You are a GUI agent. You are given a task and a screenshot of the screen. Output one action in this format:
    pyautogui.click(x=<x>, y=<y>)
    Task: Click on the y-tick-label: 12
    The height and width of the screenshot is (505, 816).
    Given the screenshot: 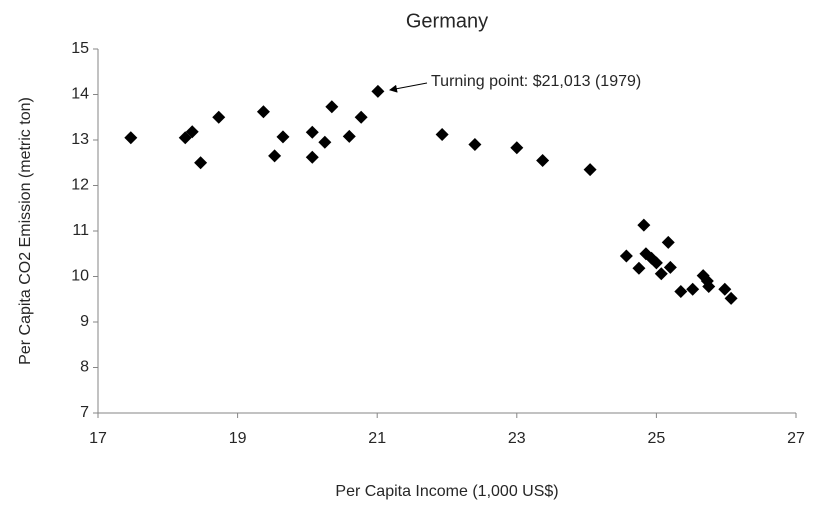 What is the action you would take?
    pyautogui.click(x=80, y=185)
    